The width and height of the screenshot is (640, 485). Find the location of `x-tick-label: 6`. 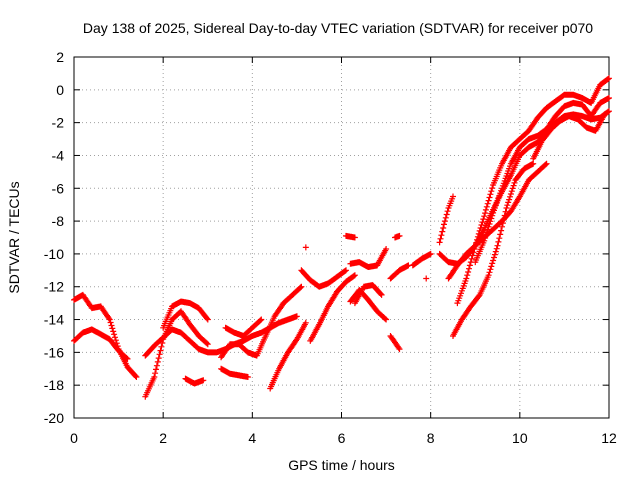

x-tick-label: 6 is located at coordinates (342, 438).